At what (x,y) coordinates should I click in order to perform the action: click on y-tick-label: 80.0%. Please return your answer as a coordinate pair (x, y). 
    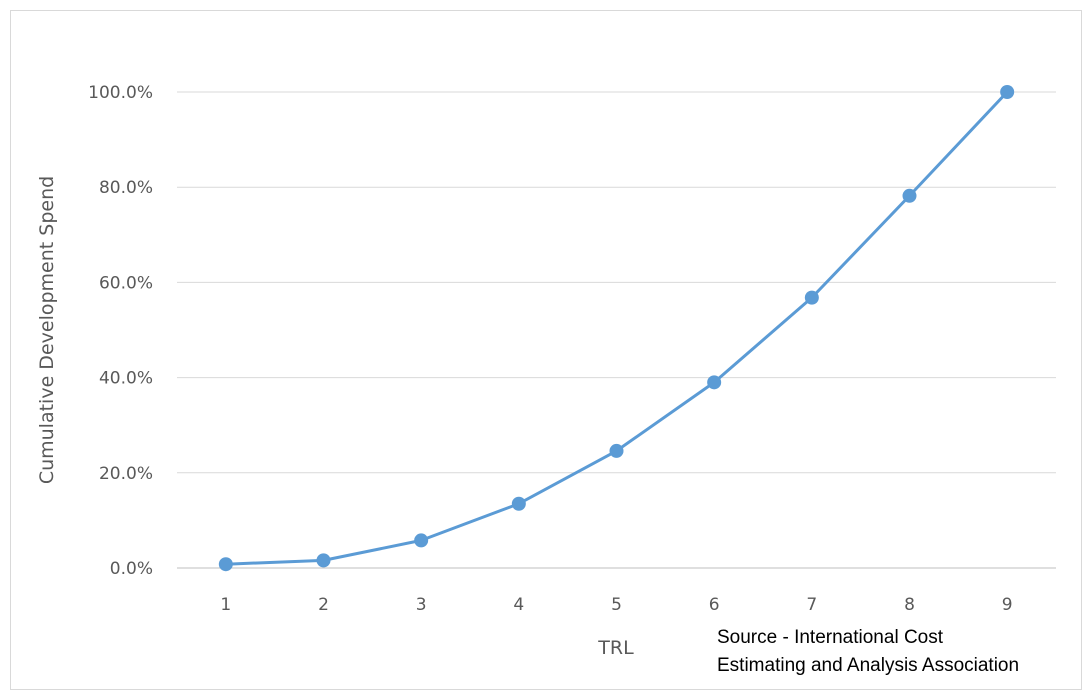
    Looking at the image, I should click on (126, 188).